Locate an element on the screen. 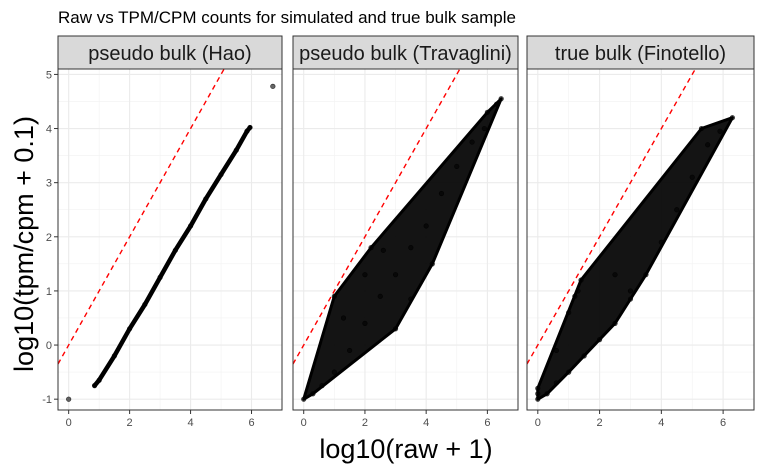  y-tick-label: 2 is located at coordinates (49, 238).